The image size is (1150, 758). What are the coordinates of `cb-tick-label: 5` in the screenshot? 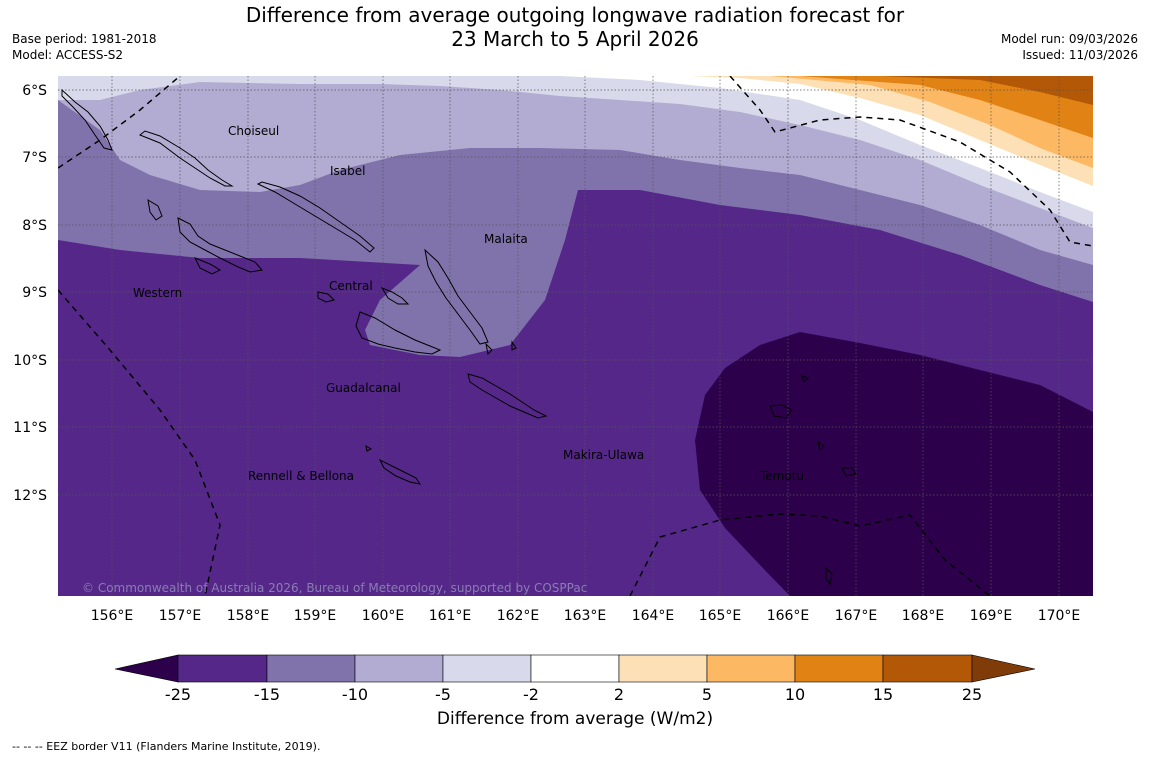 It's located at (707, 694).